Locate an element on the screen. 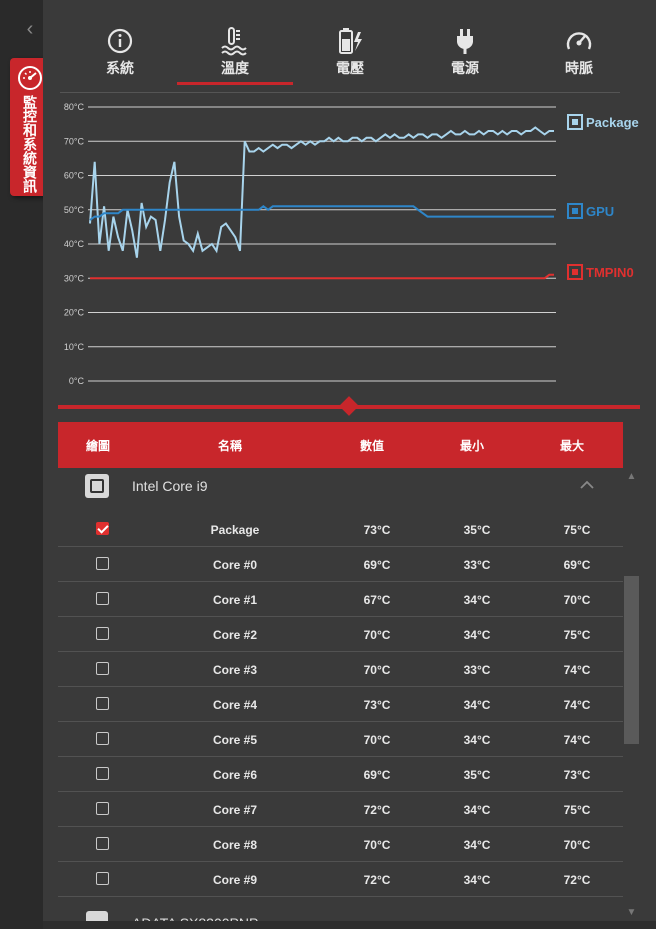 The width and height of the screenshot is (656, 929). y-tick-label: 30°C is located at coordinates (74, 278).